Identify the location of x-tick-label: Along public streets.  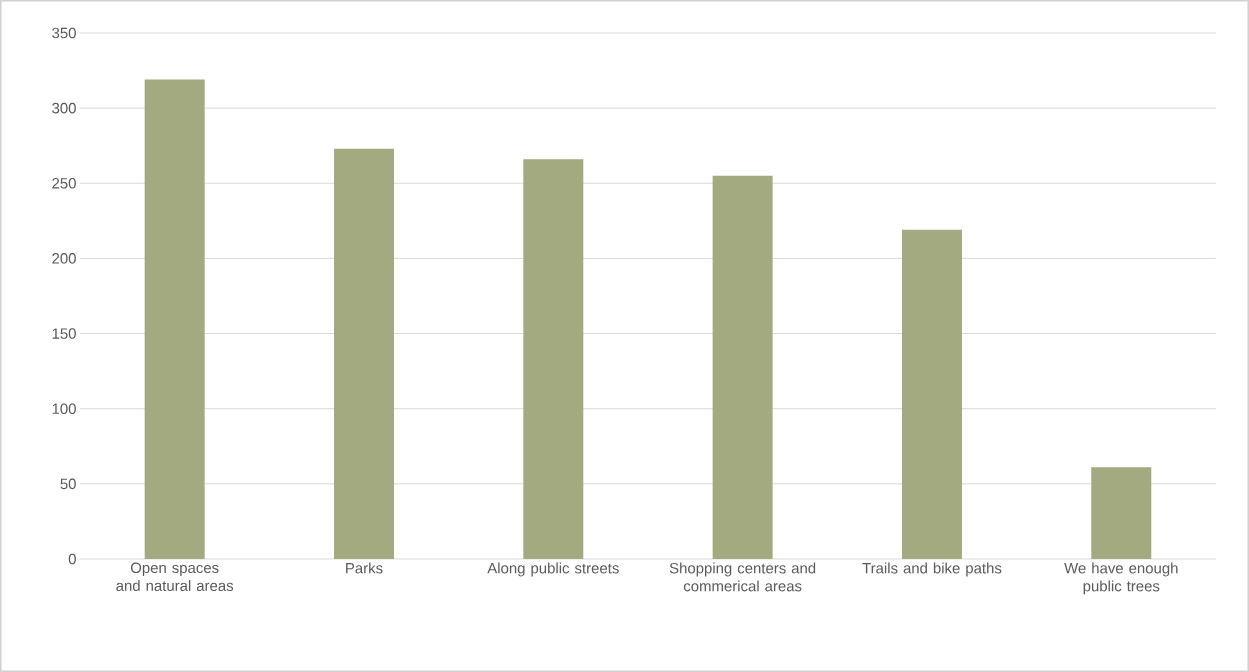
(553, 569).